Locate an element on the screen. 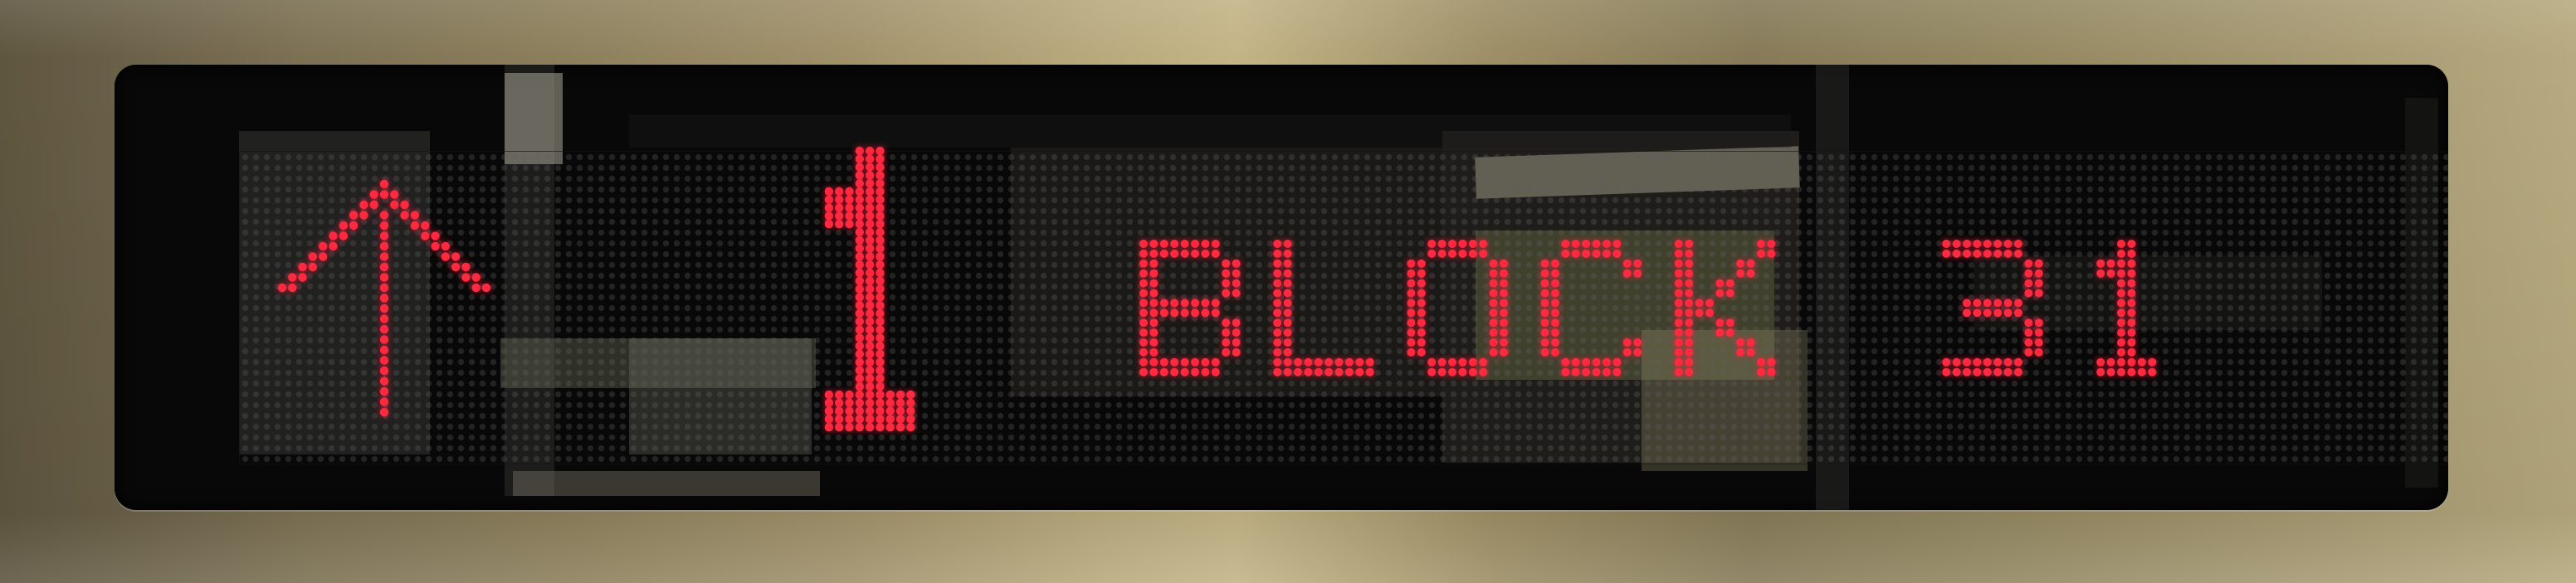  up-arrow-icon is located at coordinates (384, 298).